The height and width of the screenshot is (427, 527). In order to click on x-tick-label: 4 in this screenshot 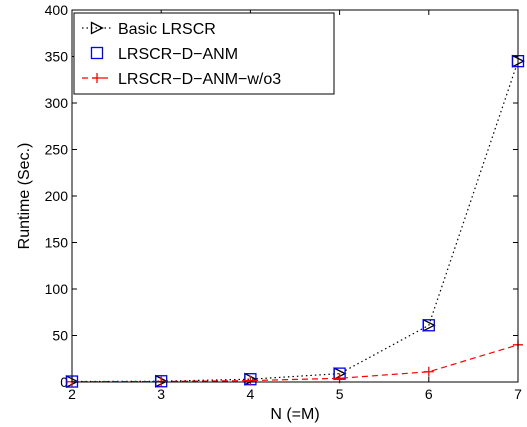, I will do `click(251, 394)`.